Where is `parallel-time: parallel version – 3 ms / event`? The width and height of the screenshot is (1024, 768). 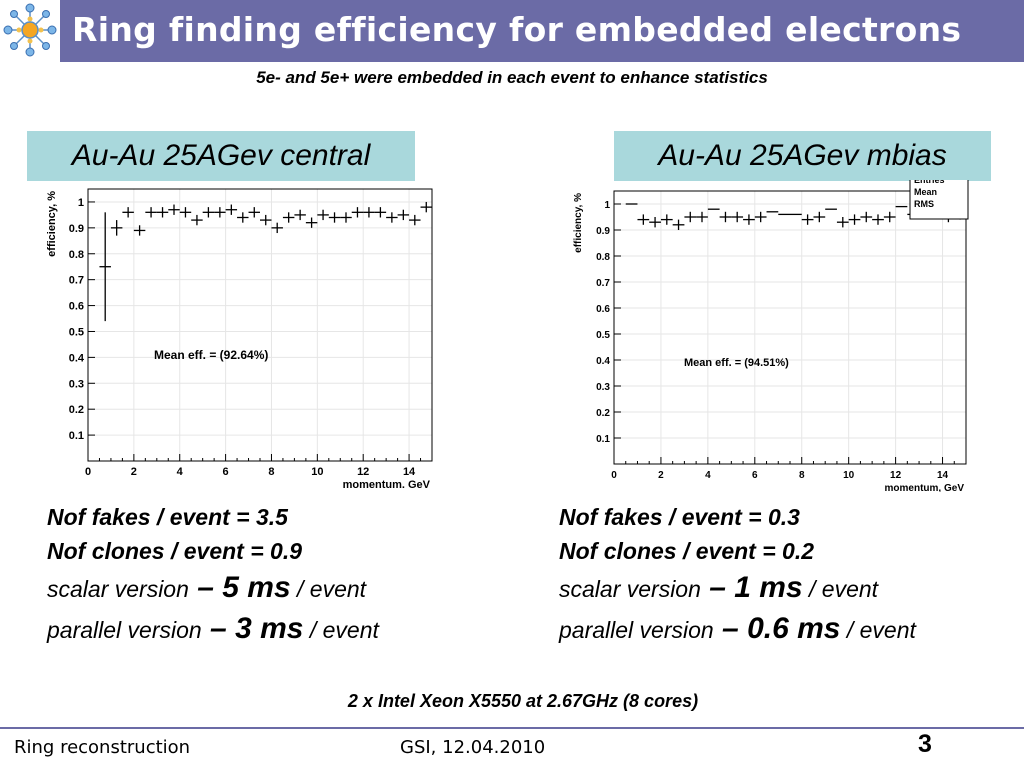
parallel-time: parallel version – 3 ms / event is located at coordinates (213, 628).